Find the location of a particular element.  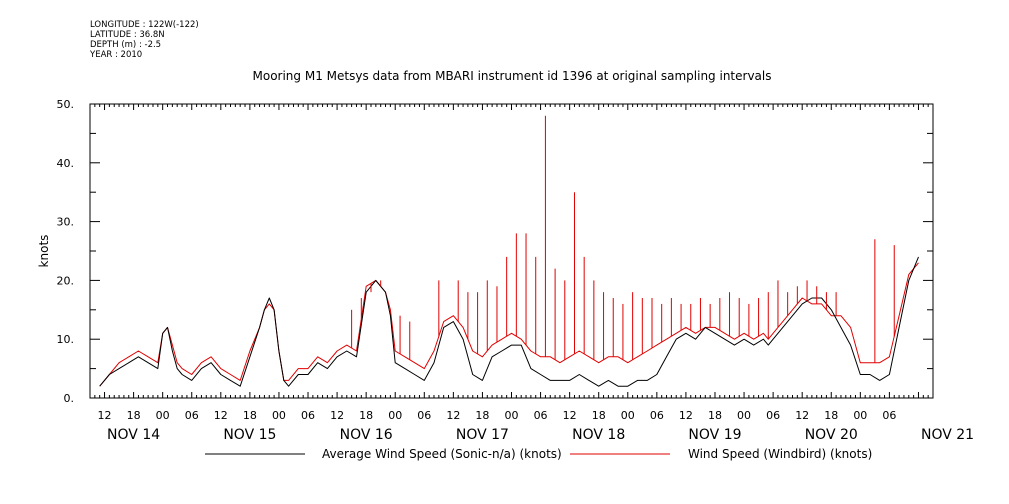

depth-label: DEPTH (m) : -2.5 is located at coordinates (126, 45).